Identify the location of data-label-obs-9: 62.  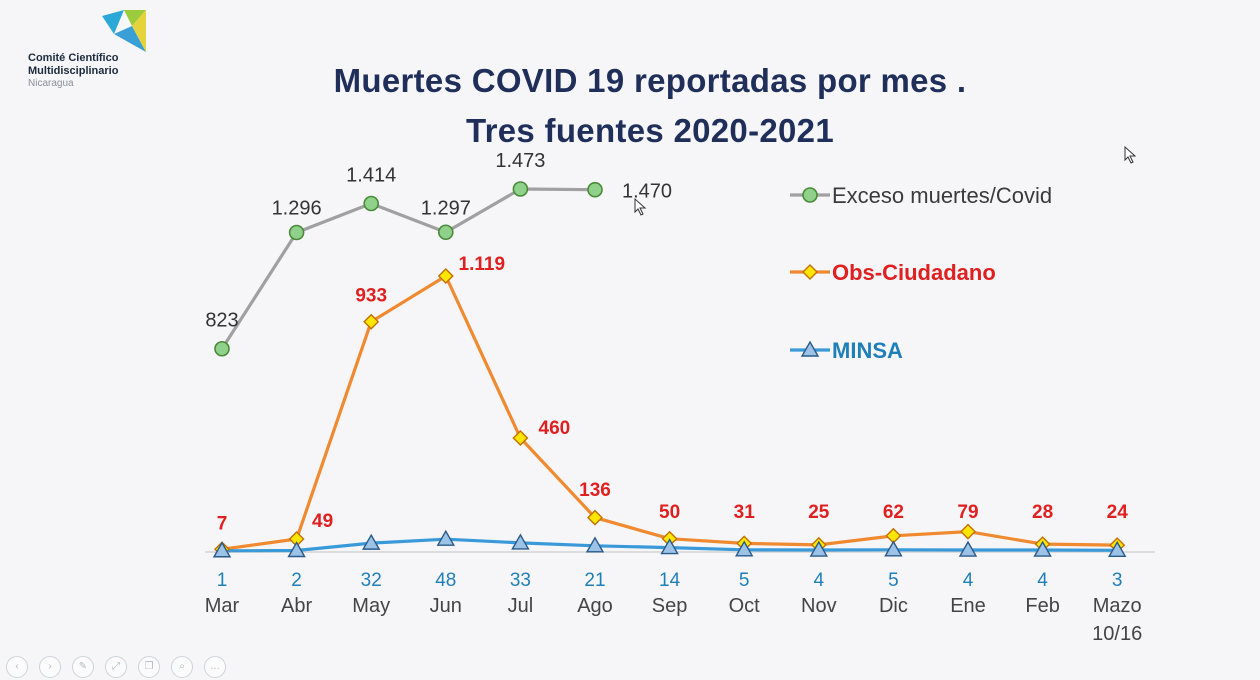
(893, 512).